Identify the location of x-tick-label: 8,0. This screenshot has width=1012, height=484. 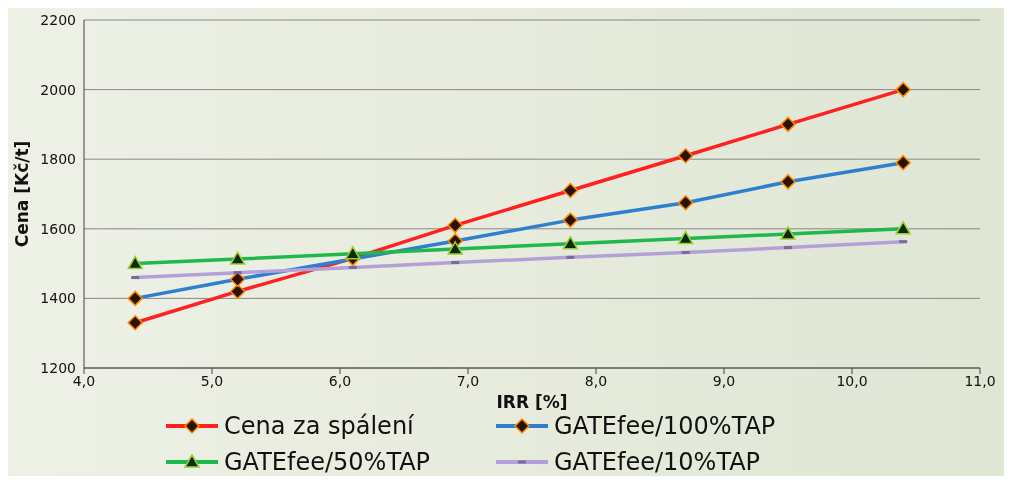
(596, 380).